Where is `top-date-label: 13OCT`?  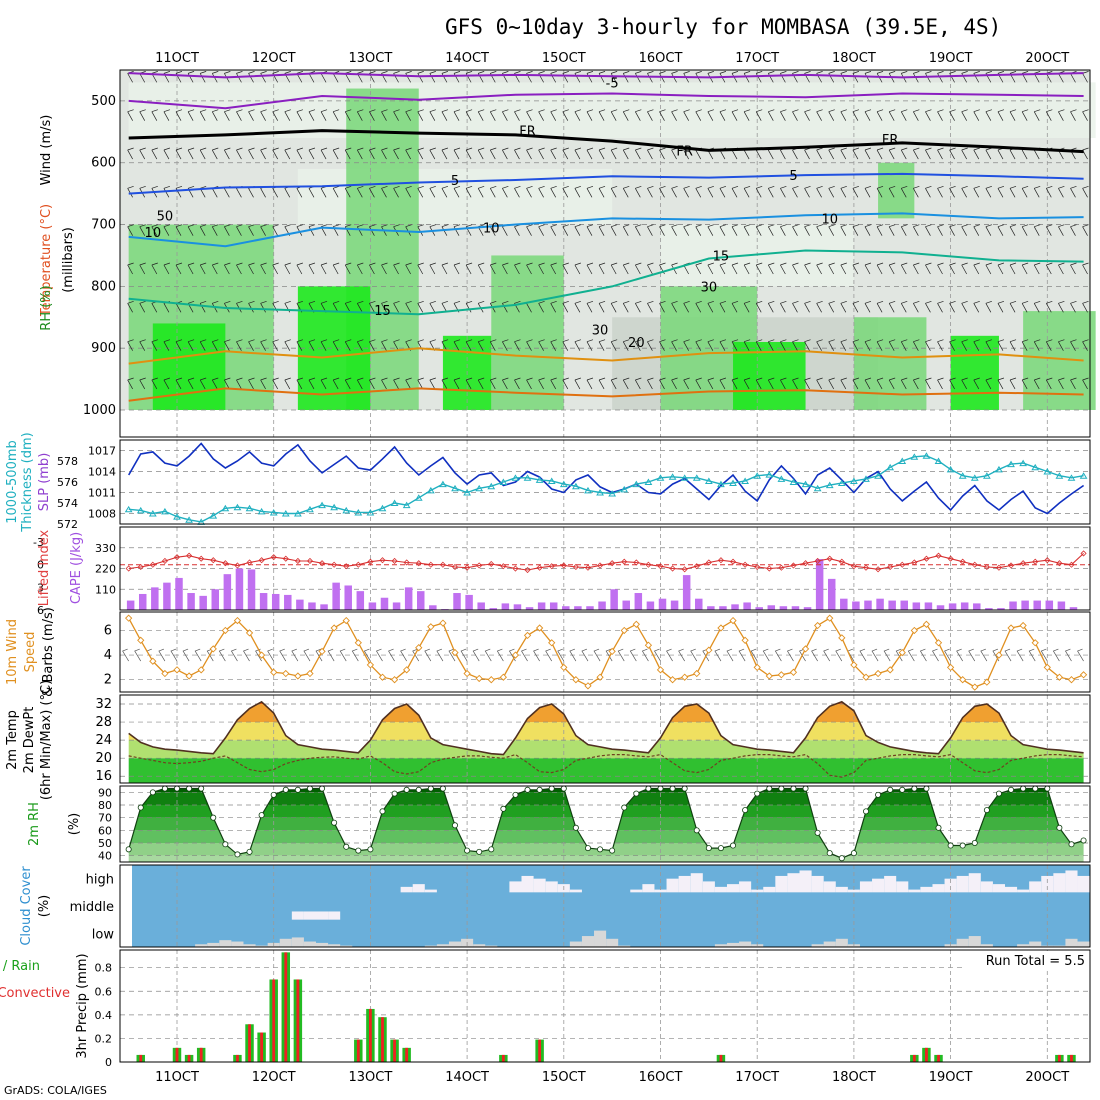
top-date-label: 13OCT is located at coordinates (371, 58).